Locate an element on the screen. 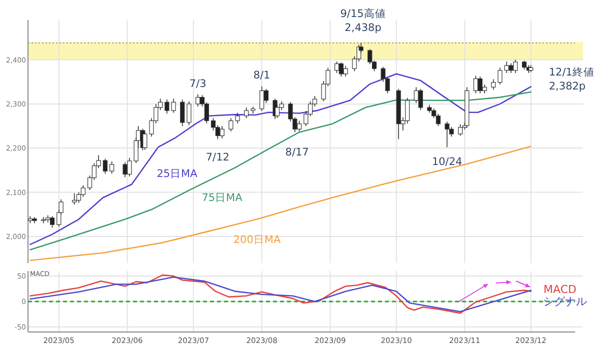 This screenshot has height=348, width=600. annotation: 7/12 is located at coordinates (218, 157).